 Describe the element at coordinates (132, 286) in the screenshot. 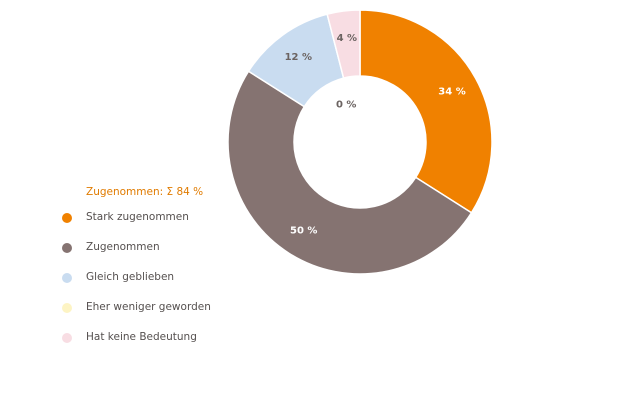

I see `legend-item-gleich-geblieben: Gleich geblieben` at that location.